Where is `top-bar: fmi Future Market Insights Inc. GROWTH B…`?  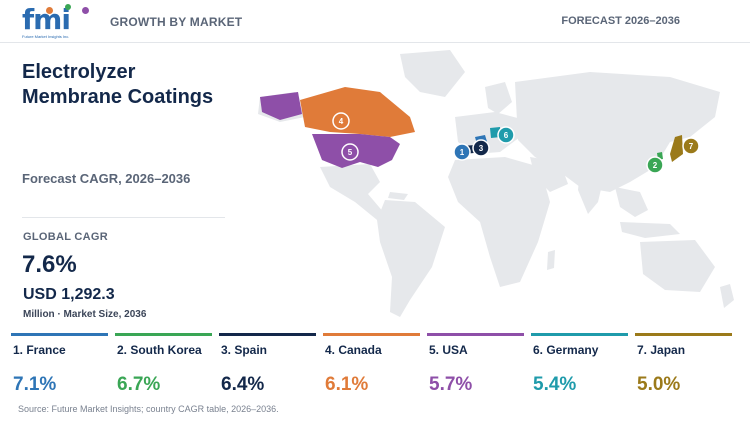 top-bar: fmi Future Market Insights Inc. GROWTH B… is located at coordinates (375, 21).